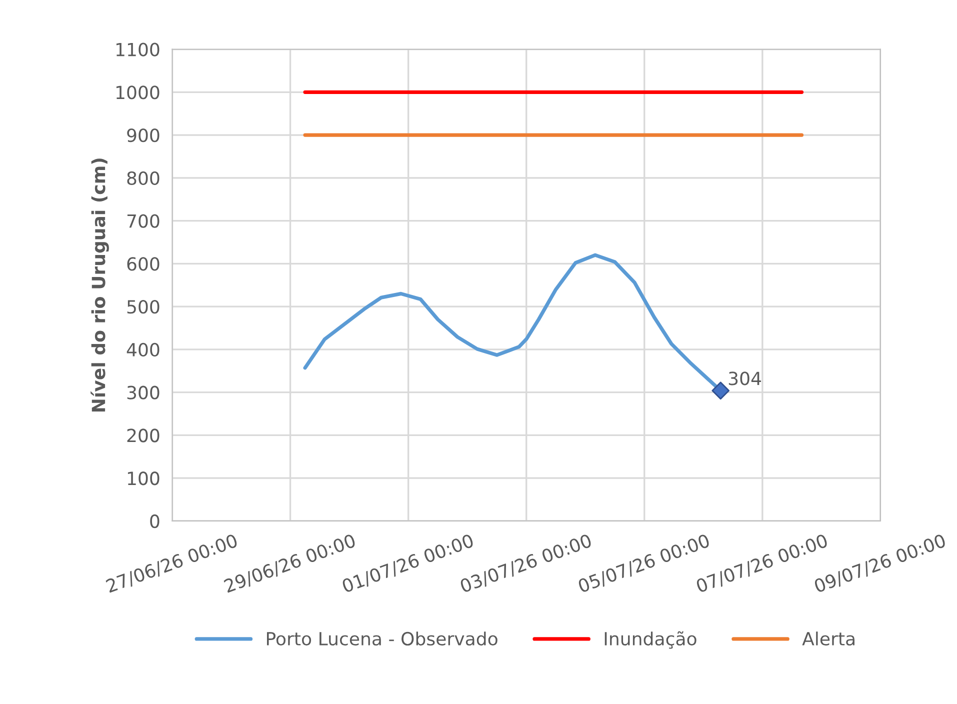  Describe the element at coordinates (143, 393) in the screenshot. I see `y-tick-label: 300` at that location.